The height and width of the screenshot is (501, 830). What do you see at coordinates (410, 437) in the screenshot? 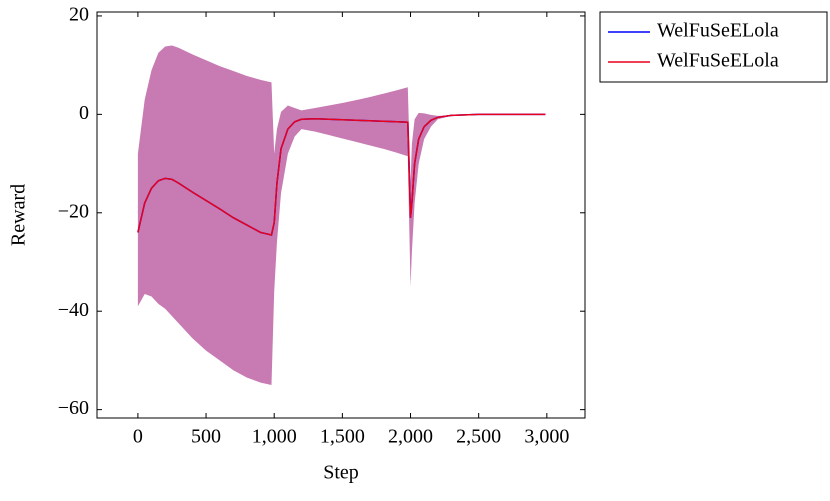
I see `x-tick-label: 2,000` at bounding box center [410, 437].